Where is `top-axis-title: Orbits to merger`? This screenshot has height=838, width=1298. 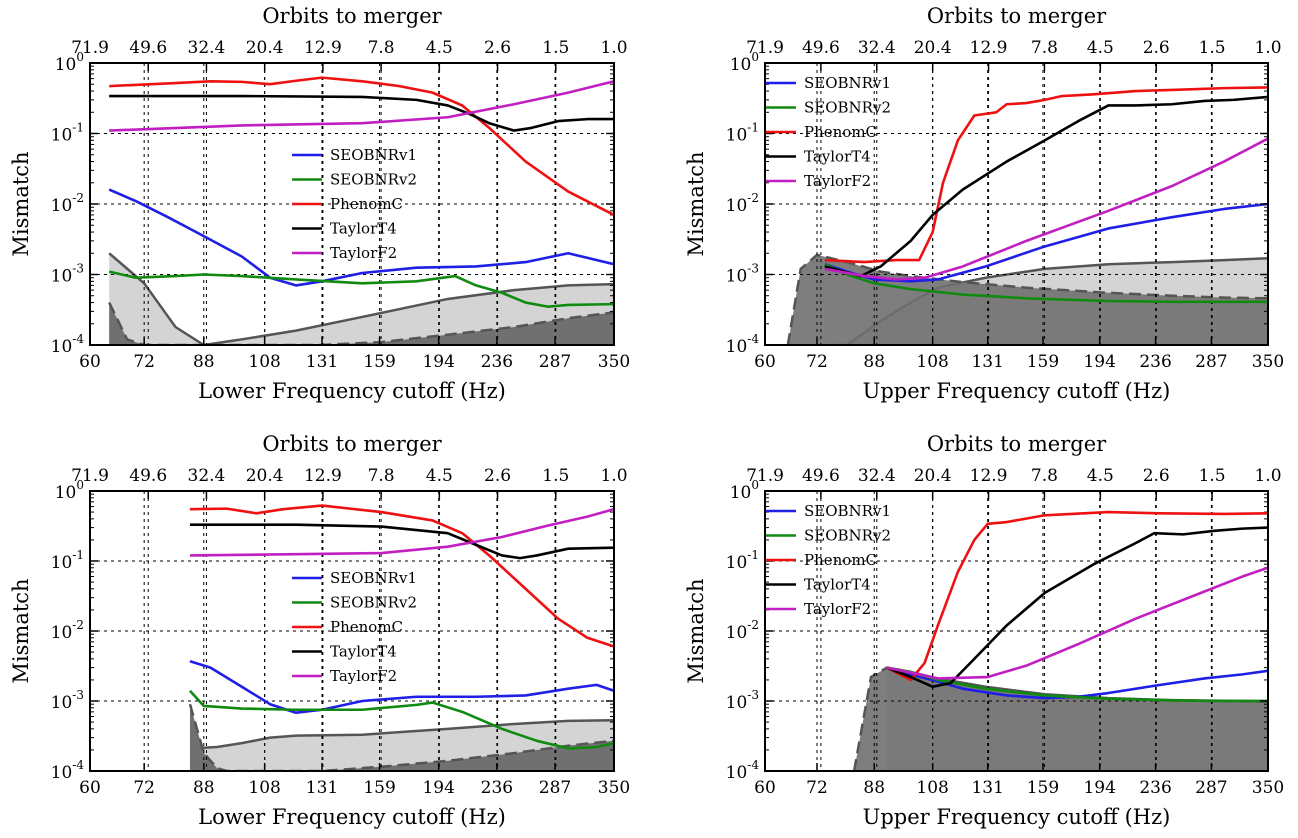
top-axis-title: Orbits to merger is located at coordinates (352, 16).